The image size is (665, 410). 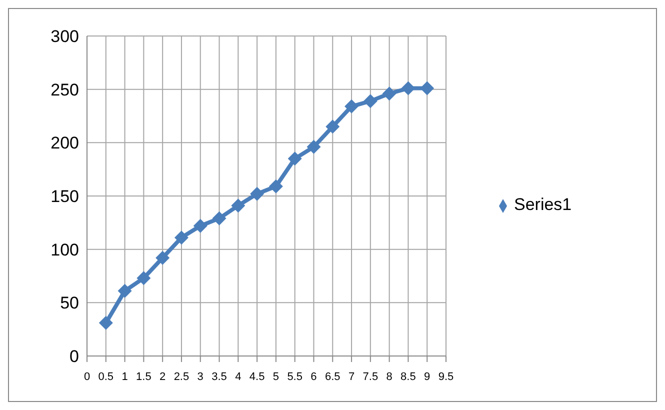 I want to click on x-tick-label: 4, so click(x=238, y=376).